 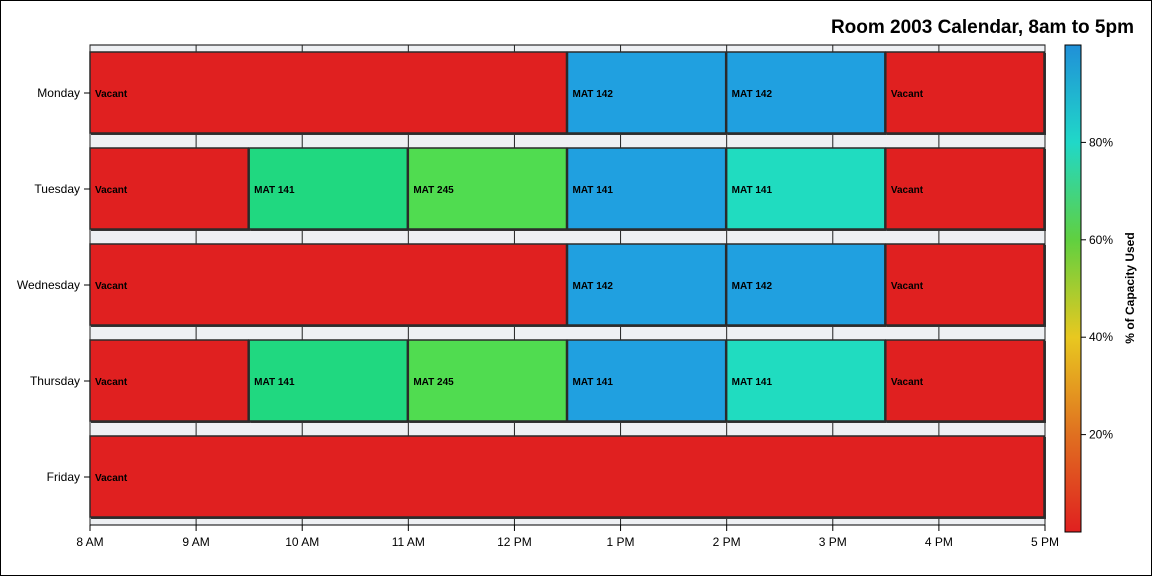 I want to click on chart-title: Room 2003 Calendar, 8am to 5pm, so click(x=982, y=27).